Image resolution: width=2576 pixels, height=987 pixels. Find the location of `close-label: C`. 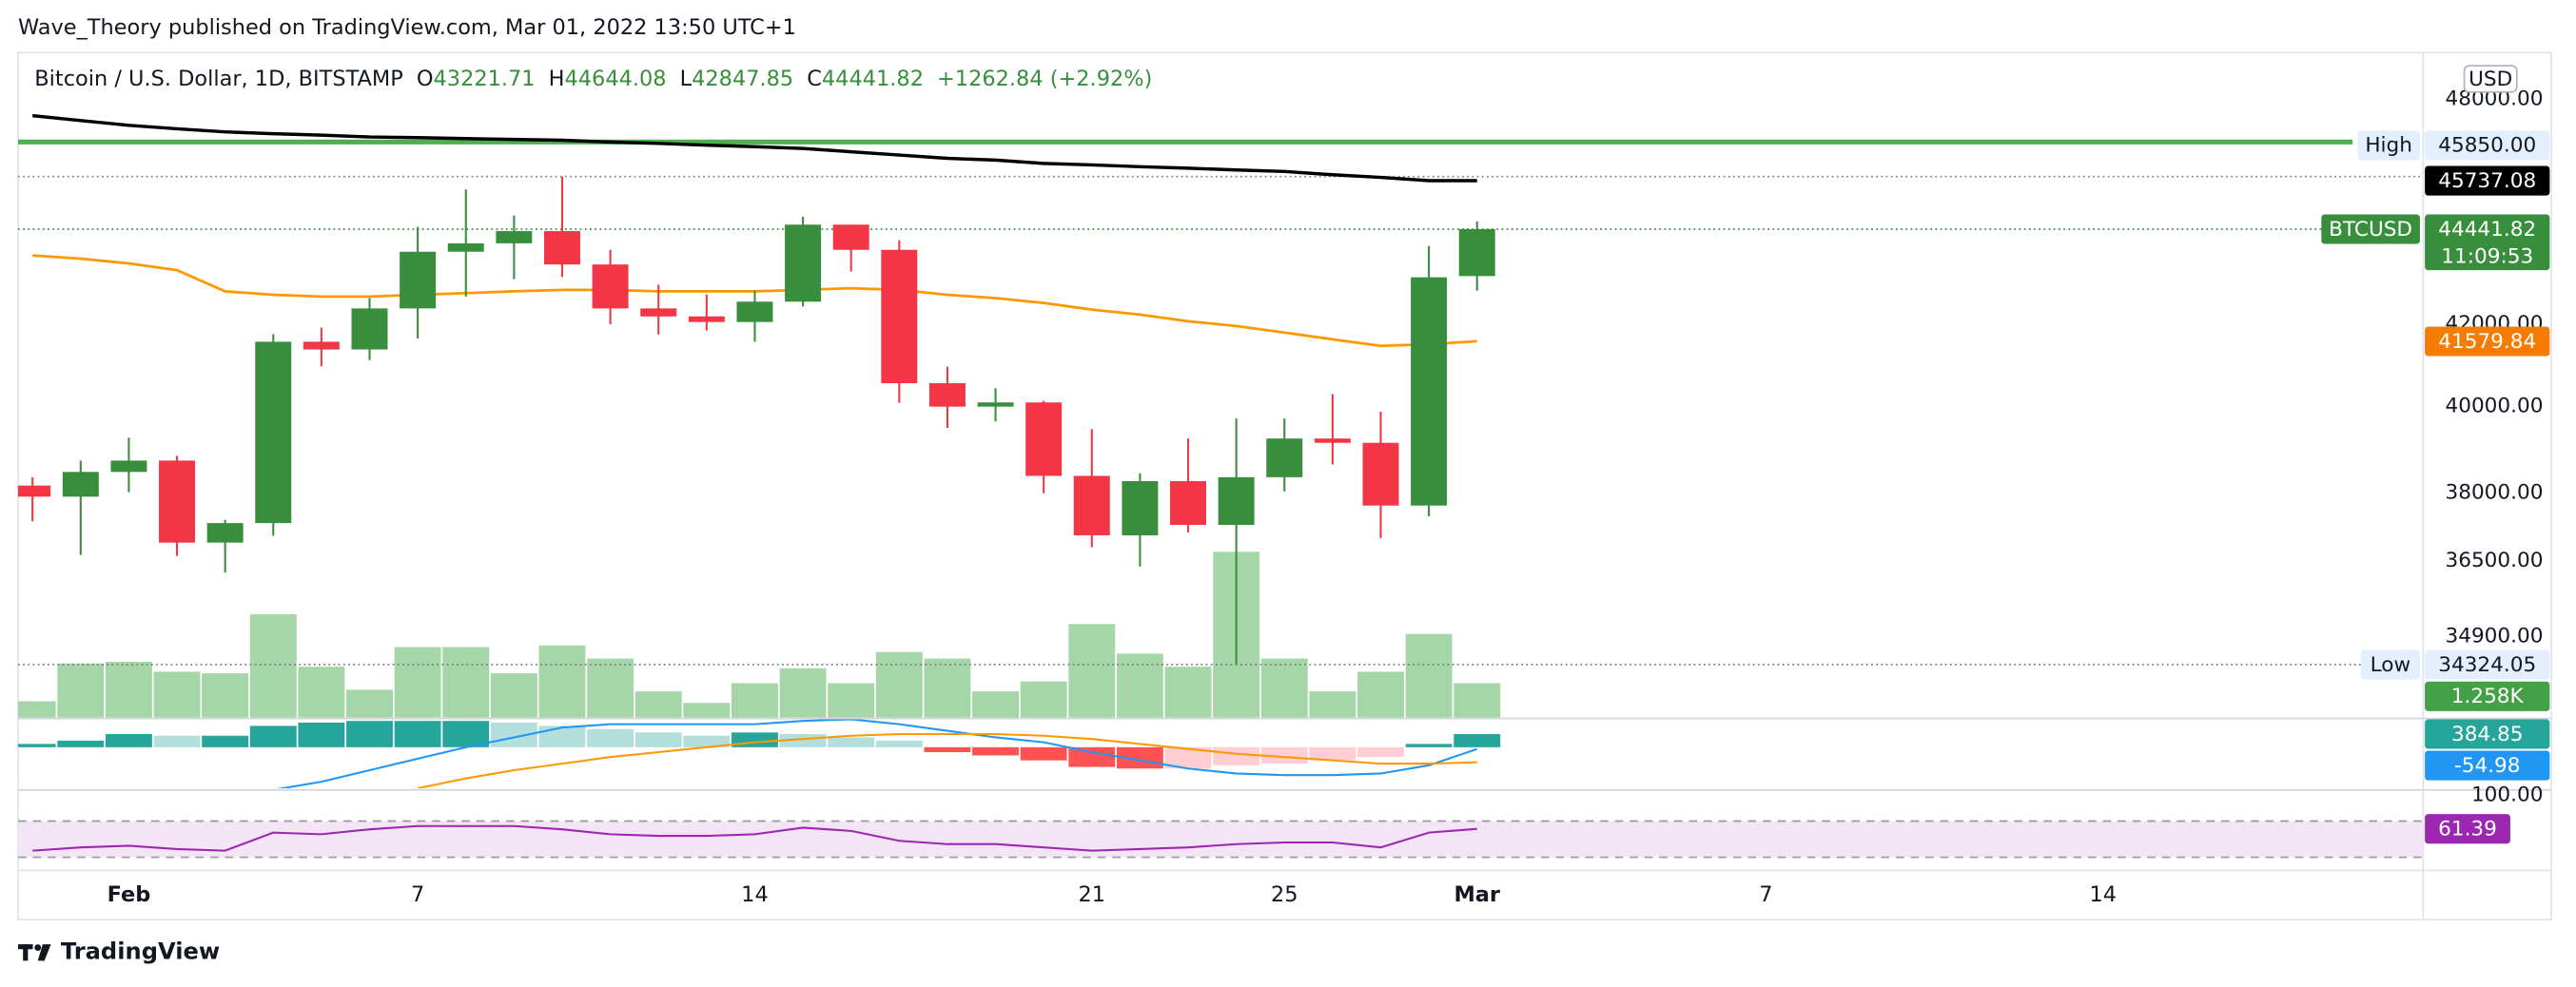

close-label: C is located at coordinates (815, 78).